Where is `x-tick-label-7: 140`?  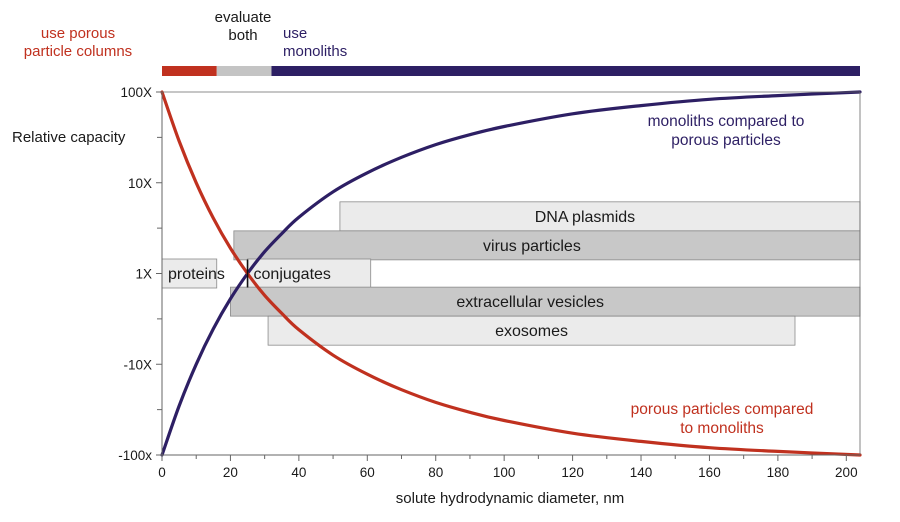 x-tick-label-7: 140 is located at coordinates (641, 472).